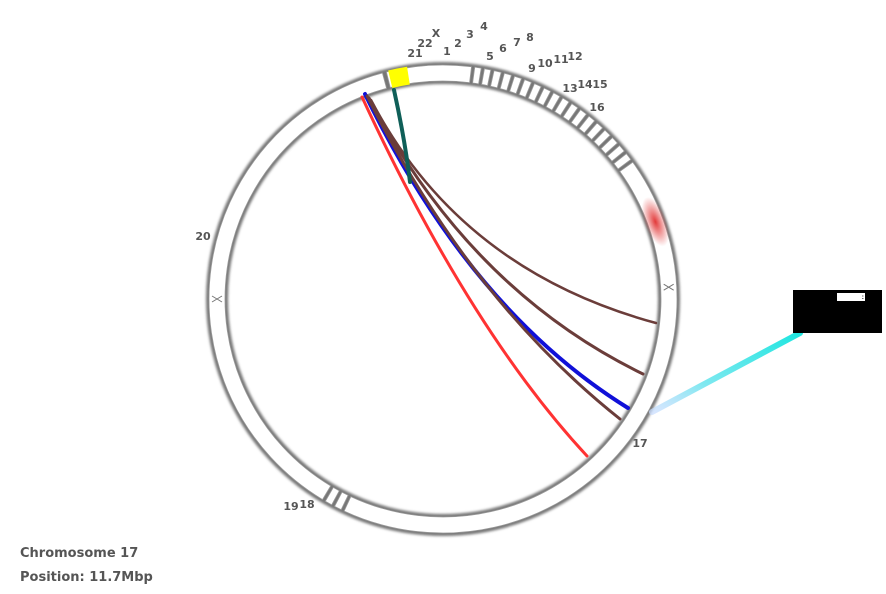 The width and height of the screenshot is (886, 594). Describe the element at coordinates (486, 77) in the screenshot. I see `chromosome-segment-X` at that location.